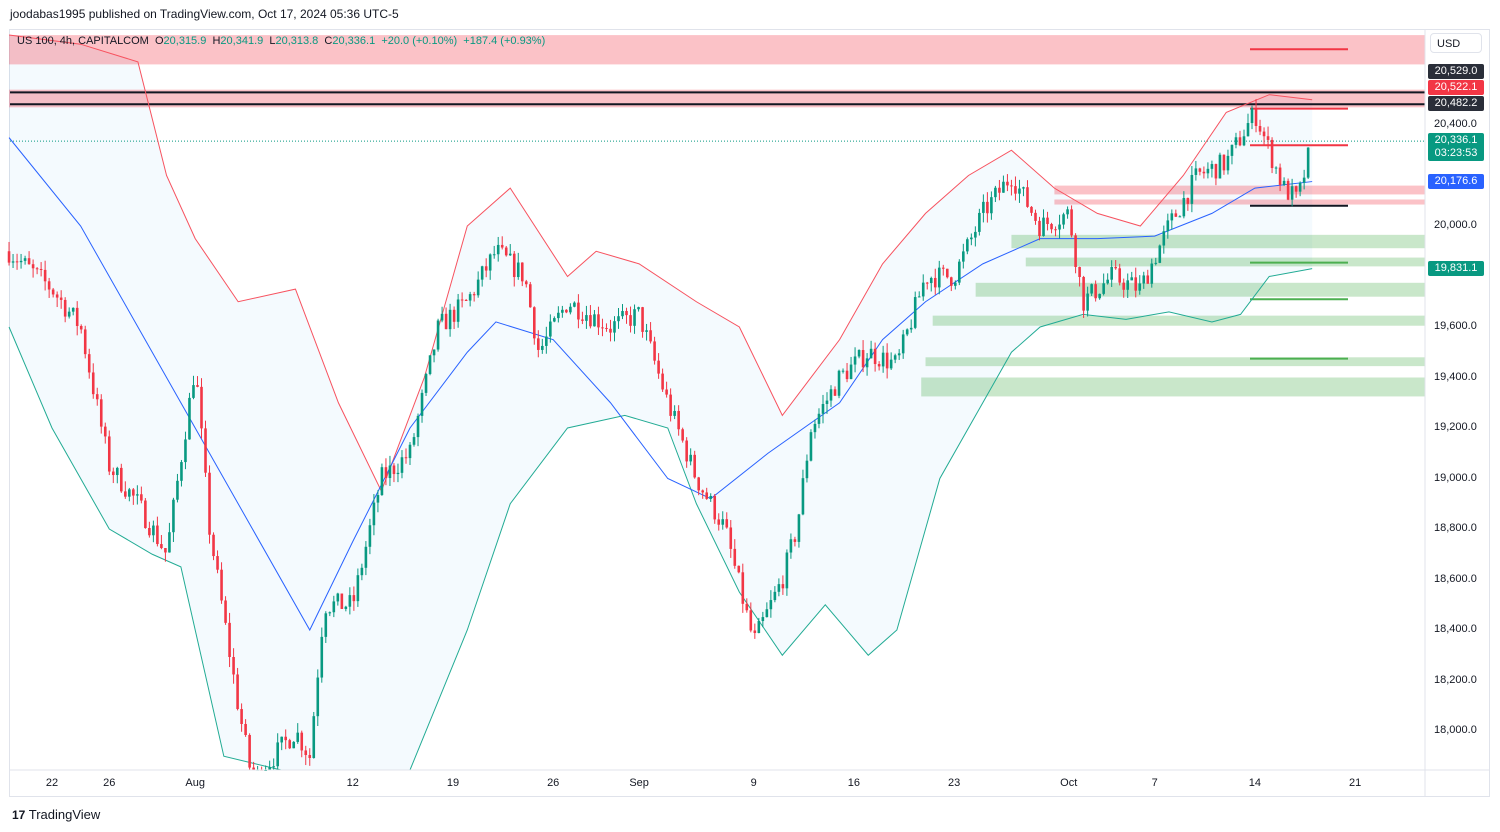 The image size is (1500, 832). I want to click on symbol-name: US 100, 4h, CAPITALCOM, so click(83, 41).